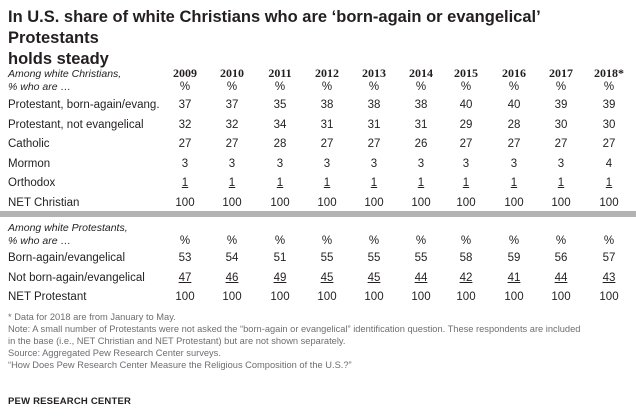 Image resolution: width=636 pixels, height=416 pixels. Describe the element at coordinates (421, 241) in the screenshot. I see `percent-label-s2-5: %` at that location.